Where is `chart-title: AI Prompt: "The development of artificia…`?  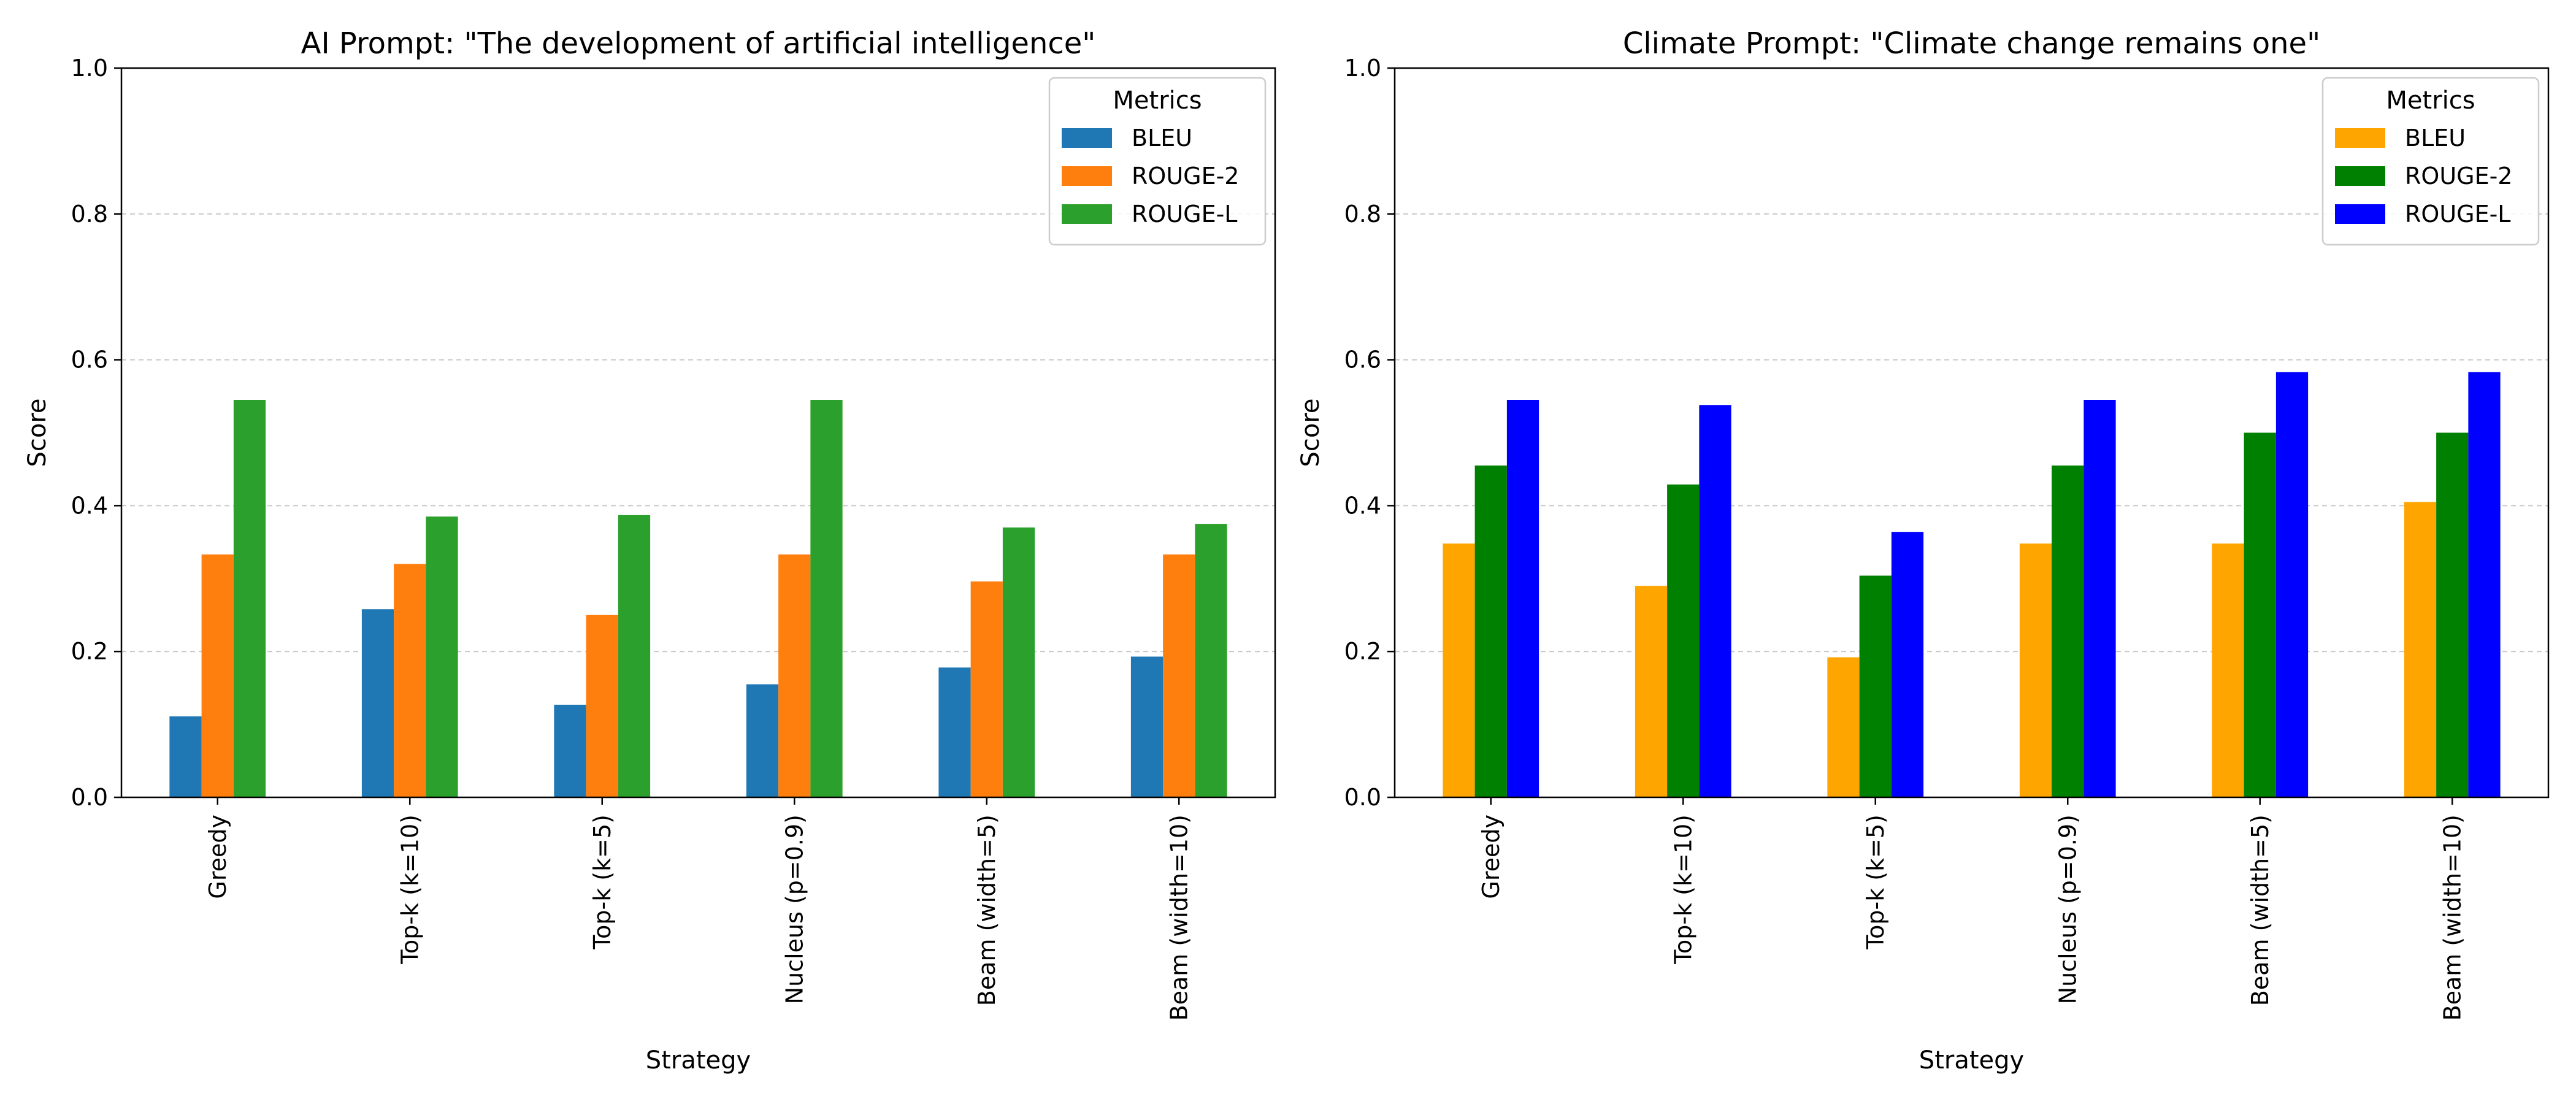 chart-title: AI Prompt: "The development of artificia… is located at coordinates (698, 43).